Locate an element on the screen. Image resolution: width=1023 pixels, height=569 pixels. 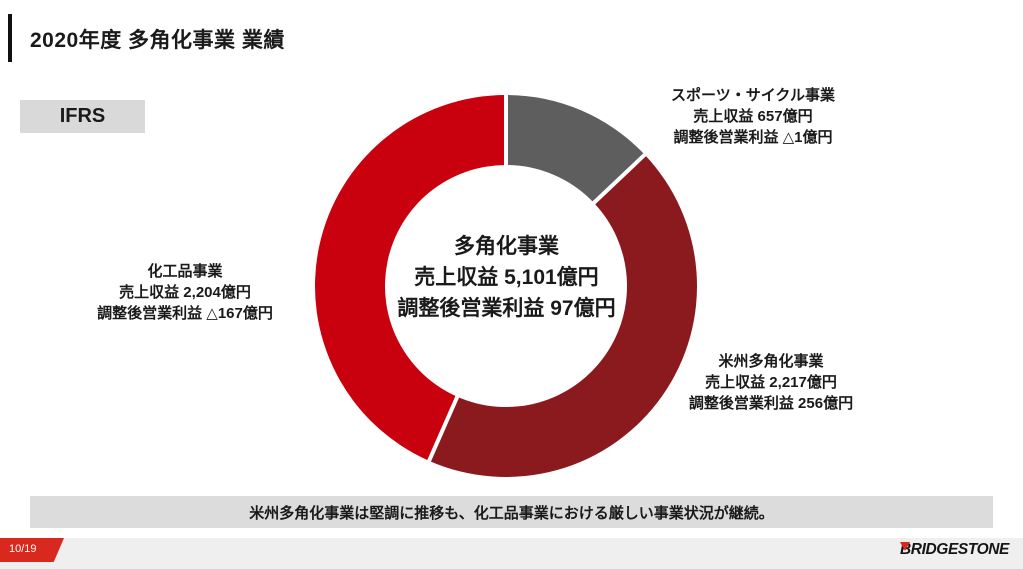
total-profit: 調整後営業利益 97億円 is located at coordinates (506, 308).